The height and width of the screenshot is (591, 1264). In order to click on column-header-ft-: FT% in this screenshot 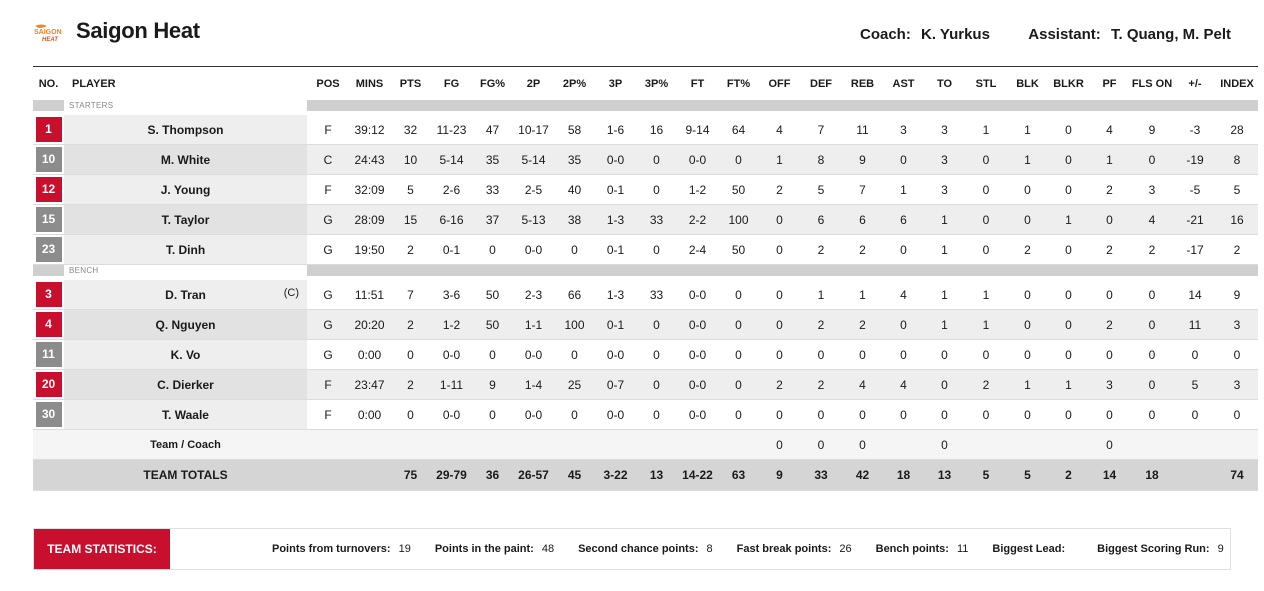, I will do `click(738, 83)`.